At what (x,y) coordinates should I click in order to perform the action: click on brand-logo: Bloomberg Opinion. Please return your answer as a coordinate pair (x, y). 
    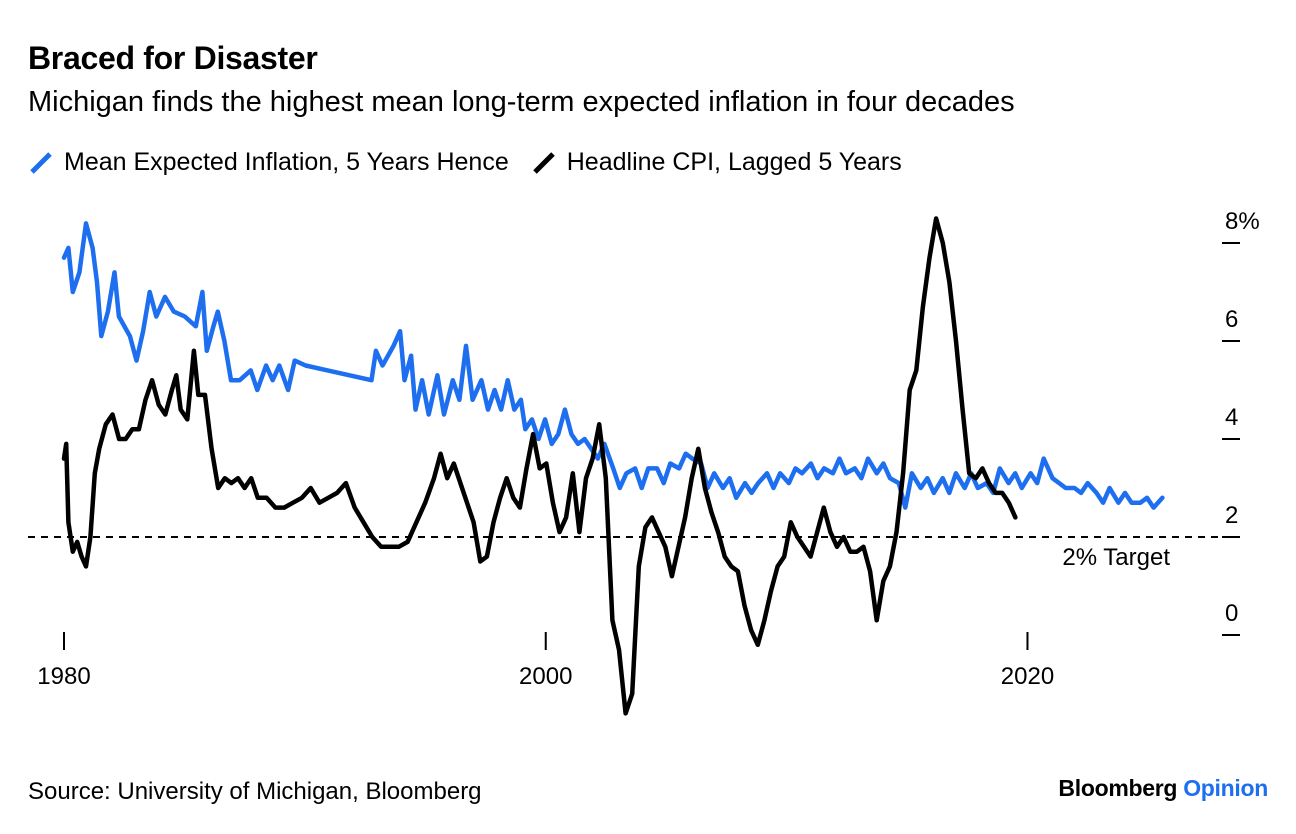
    Looking at the image, I should click on (1163, 788).